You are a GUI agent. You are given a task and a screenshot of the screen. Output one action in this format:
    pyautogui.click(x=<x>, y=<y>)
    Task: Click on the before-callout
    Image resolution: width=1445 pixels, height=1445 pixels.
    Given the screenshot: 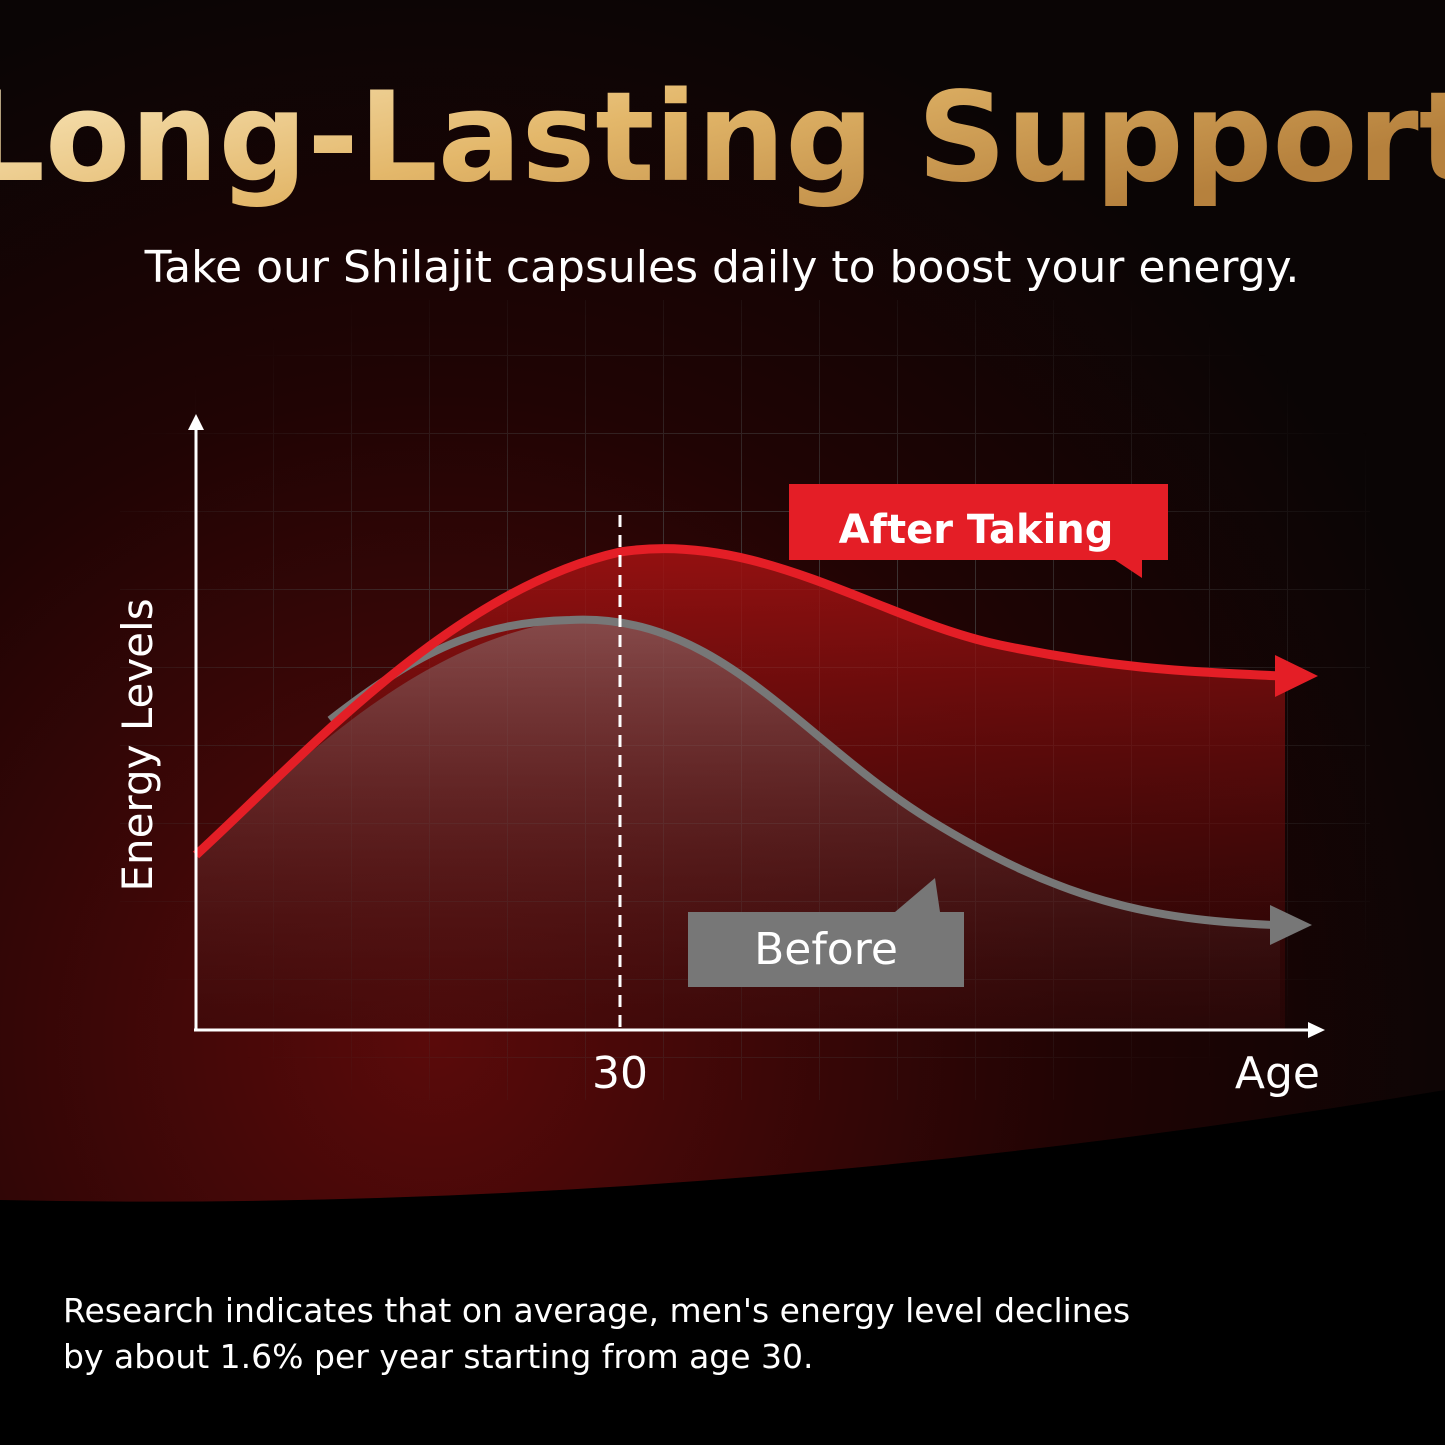 What is the action you would take?
    pyautogui.click(x=826, y=932)
    